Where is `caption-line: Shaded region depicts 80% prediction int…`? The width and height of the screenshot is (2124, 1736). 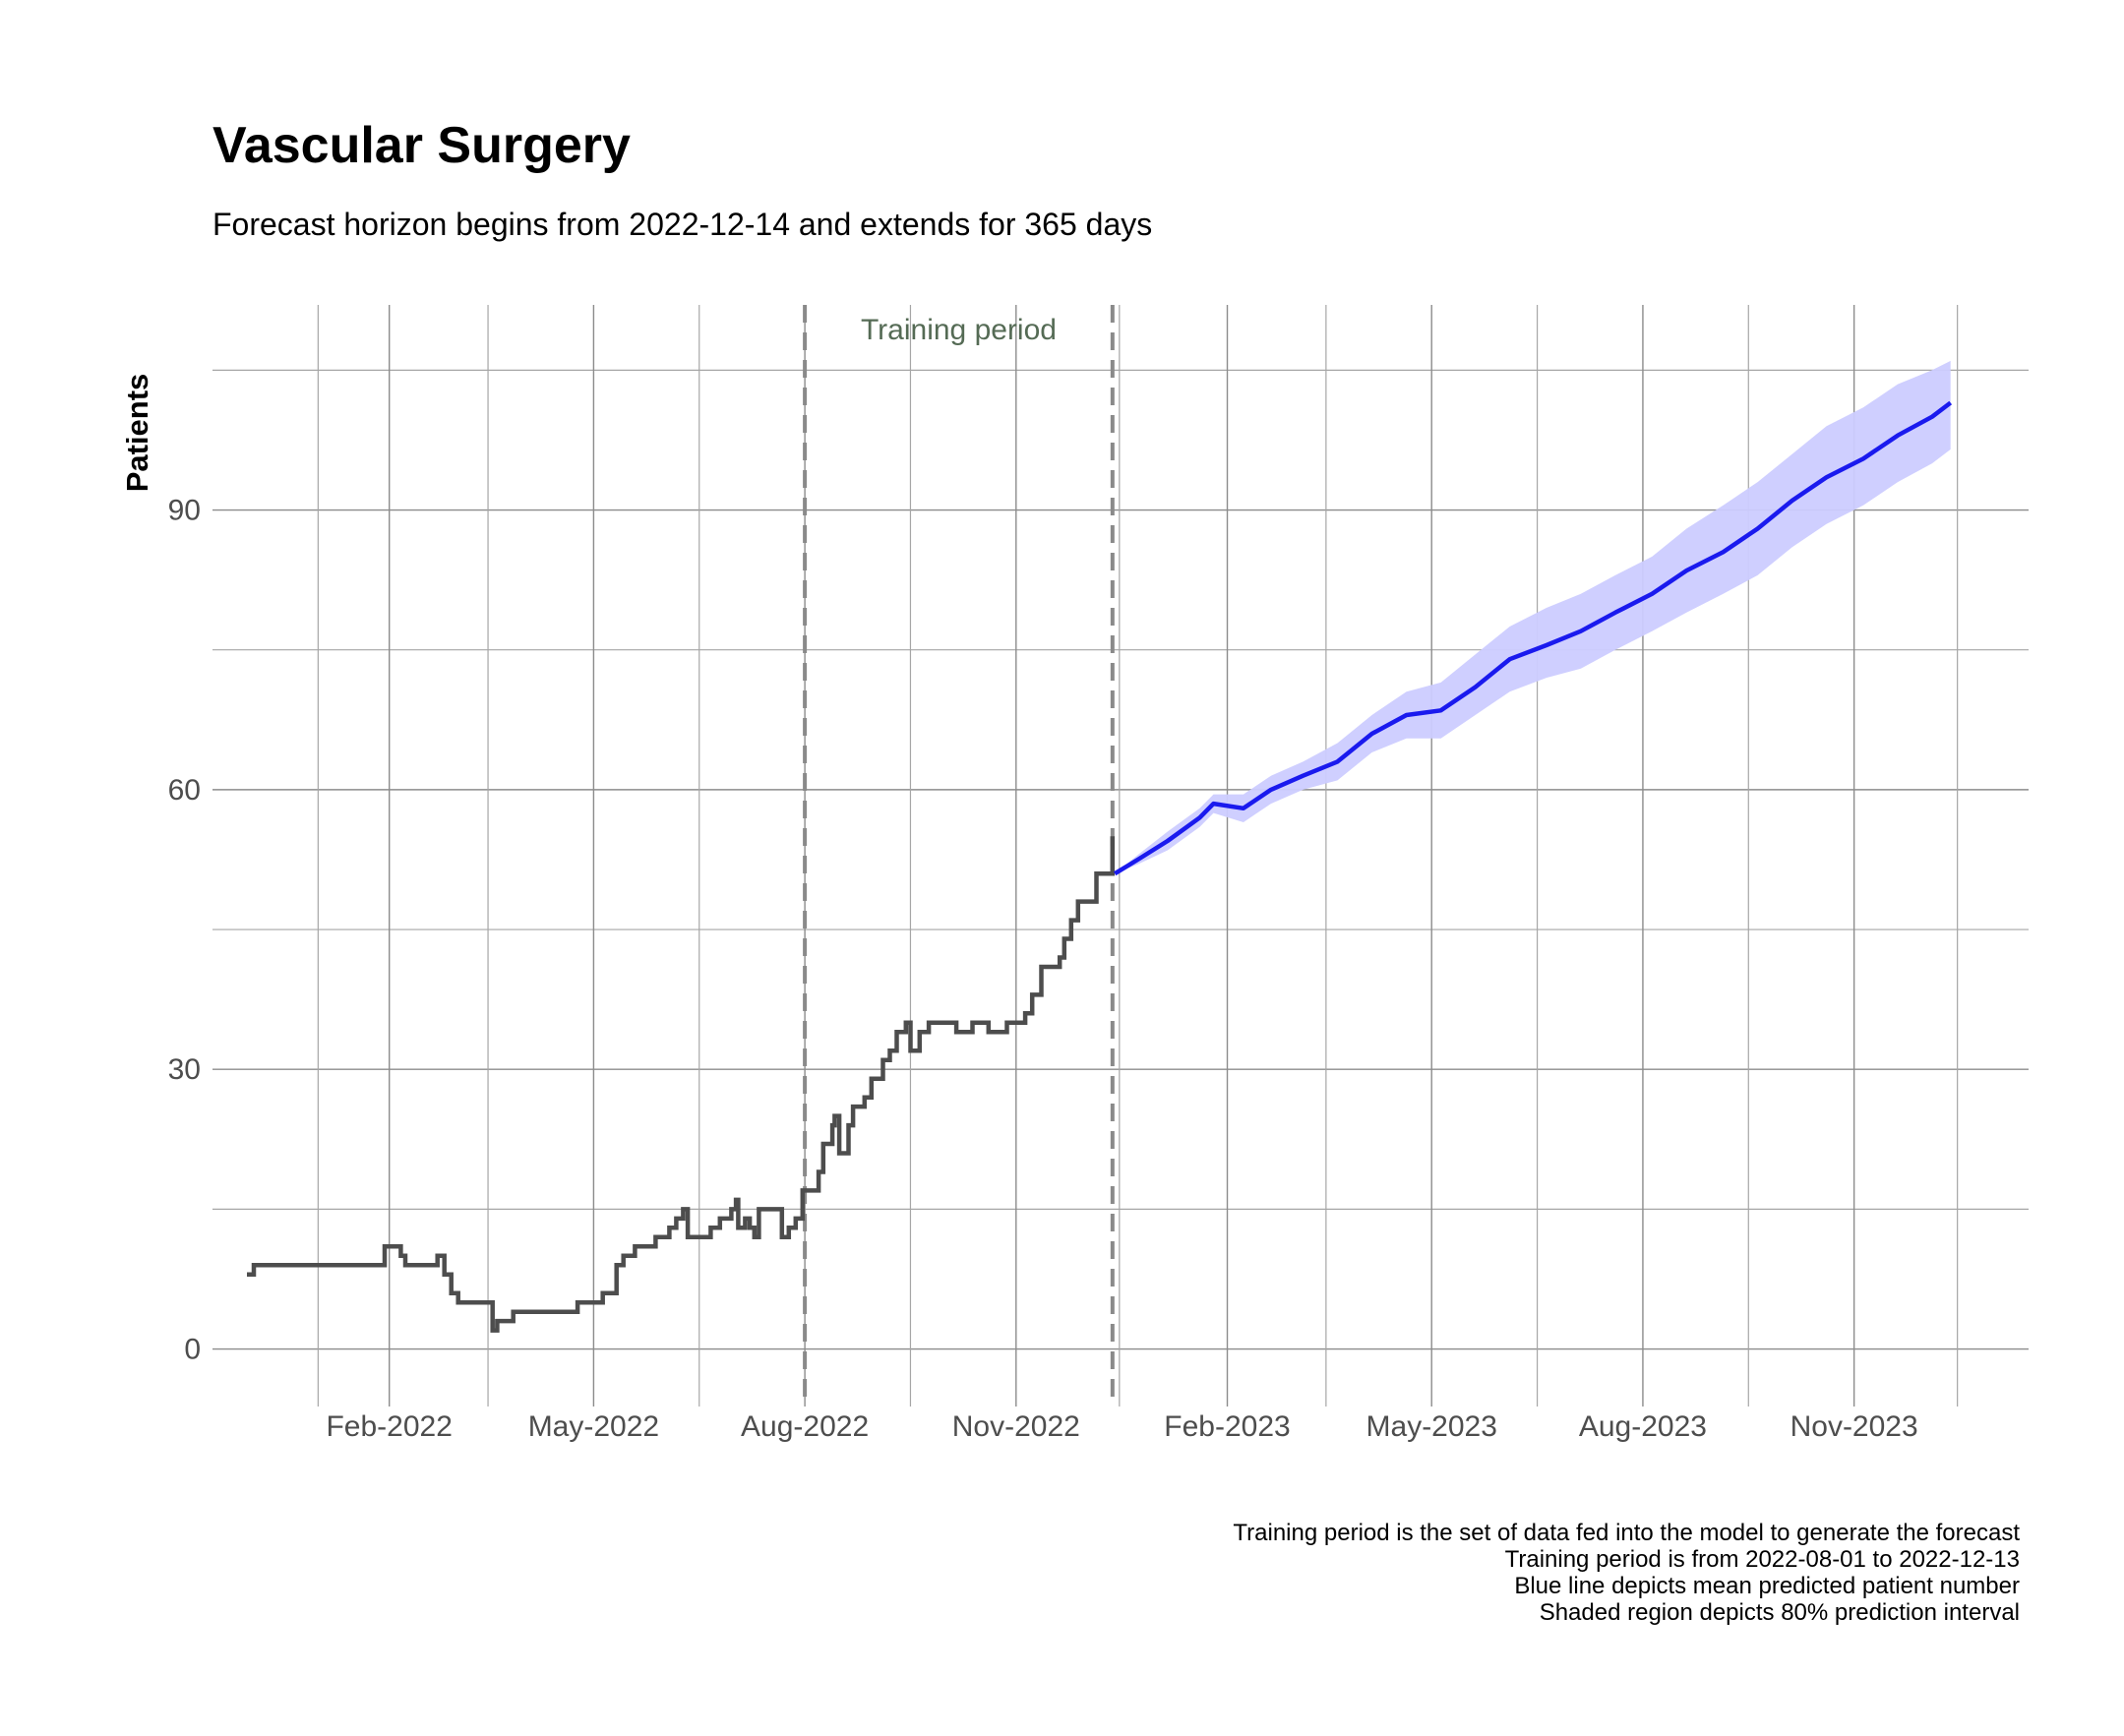 caption-line: Shaded region depicts 80% prediction int… is located at coordinates (1779, 1612).